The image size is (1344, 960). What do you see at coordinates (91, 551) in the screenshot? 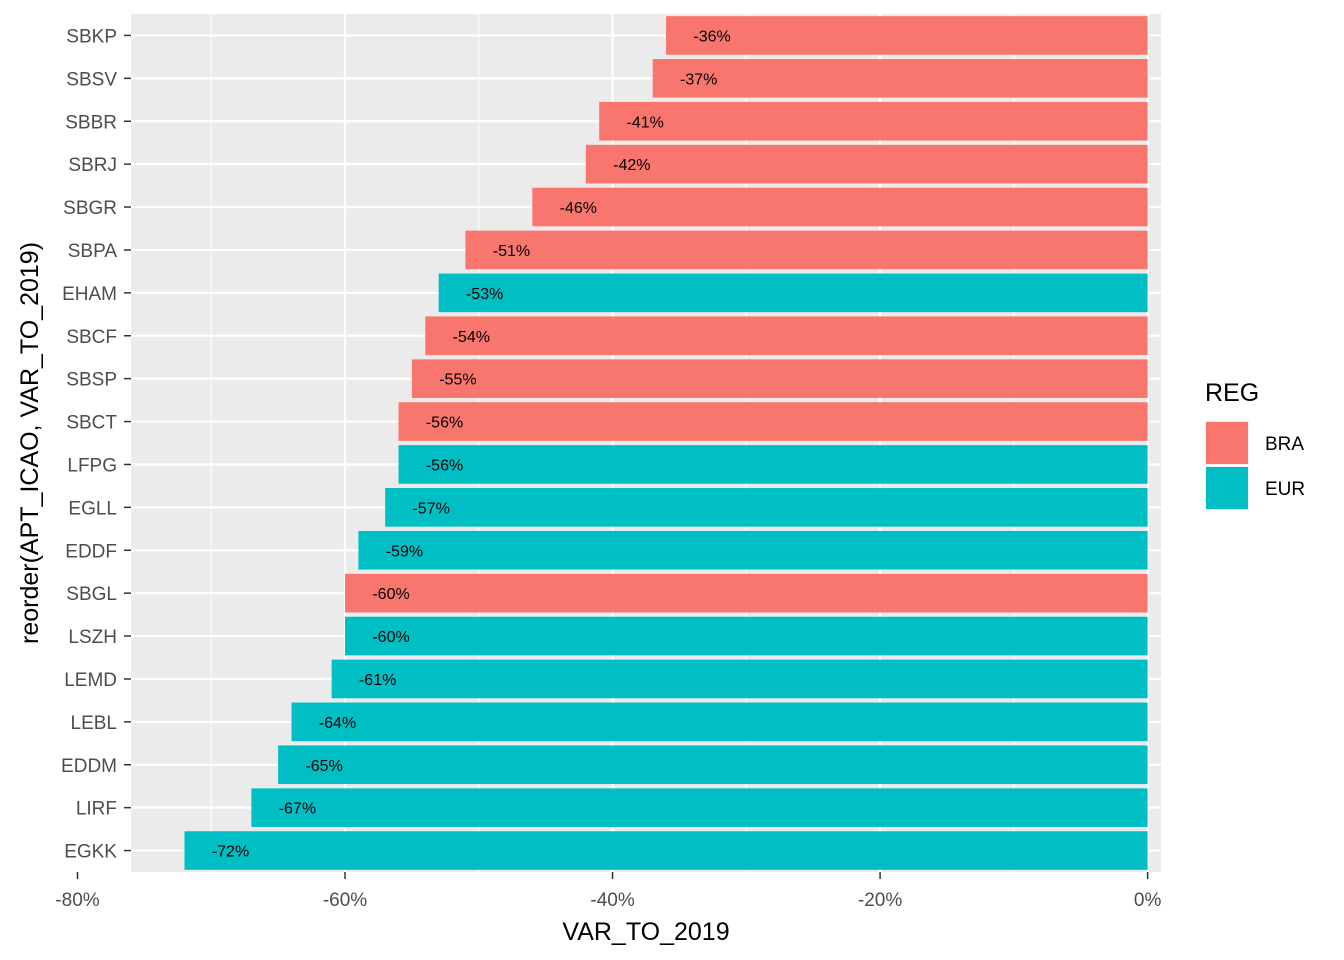
I see `y-tick-label: EDDF` at bounding box center [91, 551].